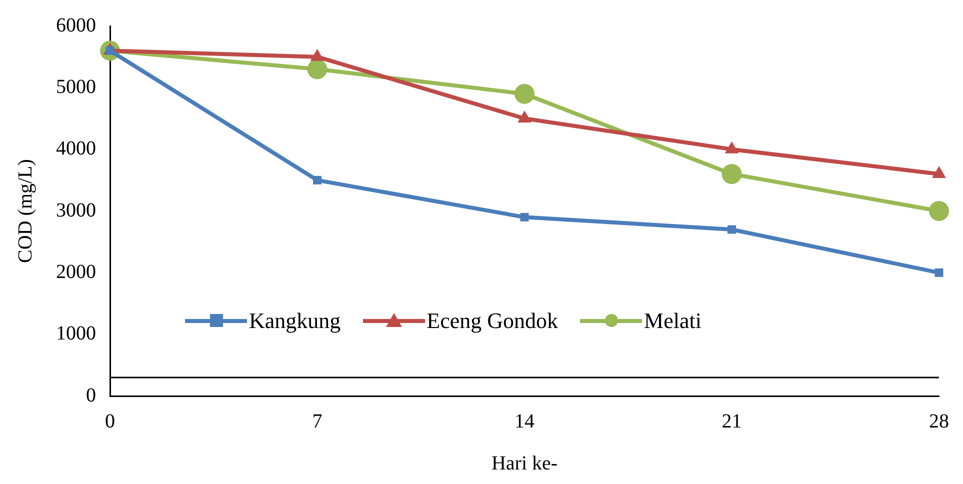 This screenshot has height=484, width=963. I want to click on y-axis-title: COD (mg/L), so click(25, 211).